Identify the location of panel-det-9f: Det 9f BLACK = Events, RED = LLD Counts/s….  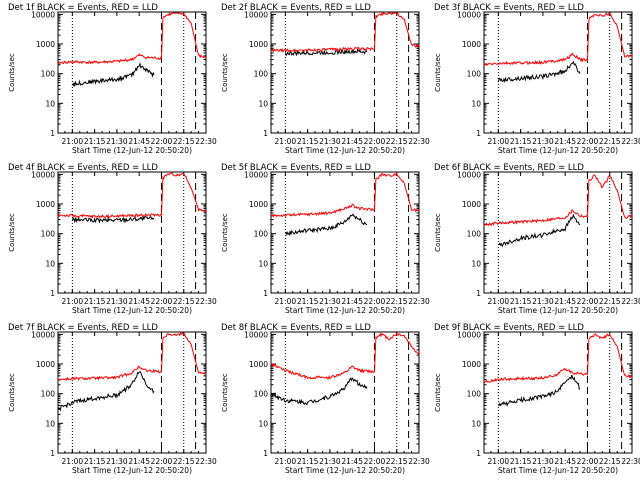
(537, 399).